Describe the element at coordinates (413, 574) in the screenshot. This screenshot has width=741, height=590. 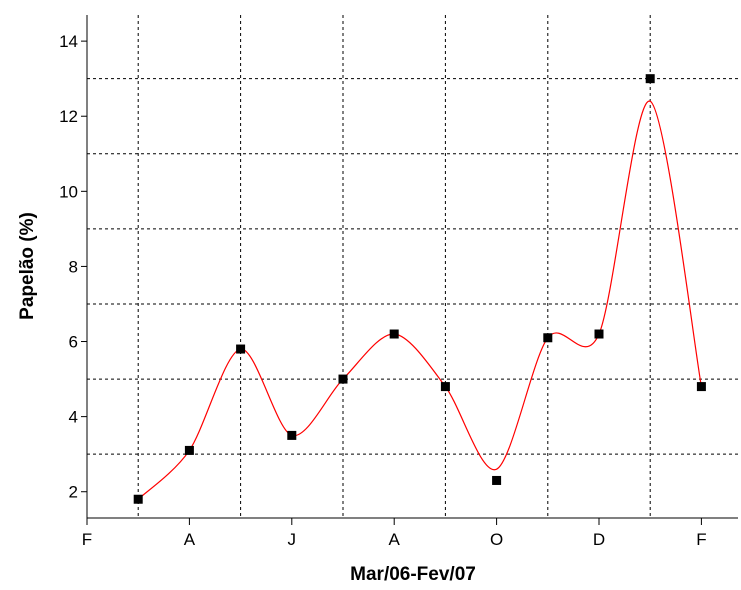
I see `x-axis-title: Mar/06-Fev/07` at that location.